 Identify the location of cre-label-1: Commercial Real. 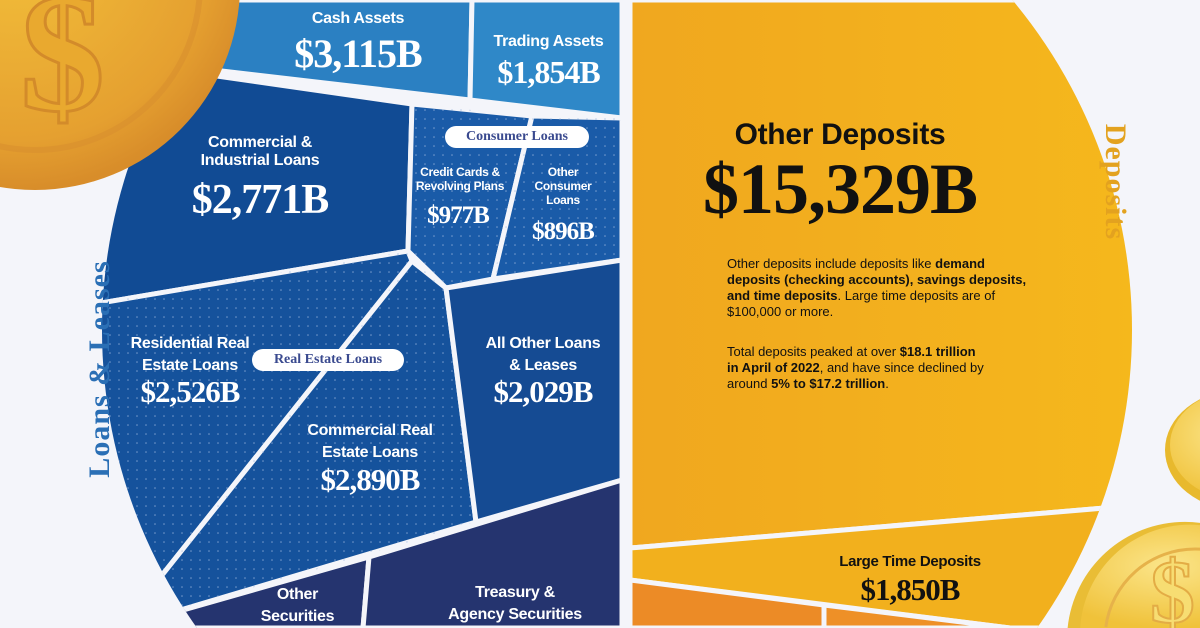
(370, 430).